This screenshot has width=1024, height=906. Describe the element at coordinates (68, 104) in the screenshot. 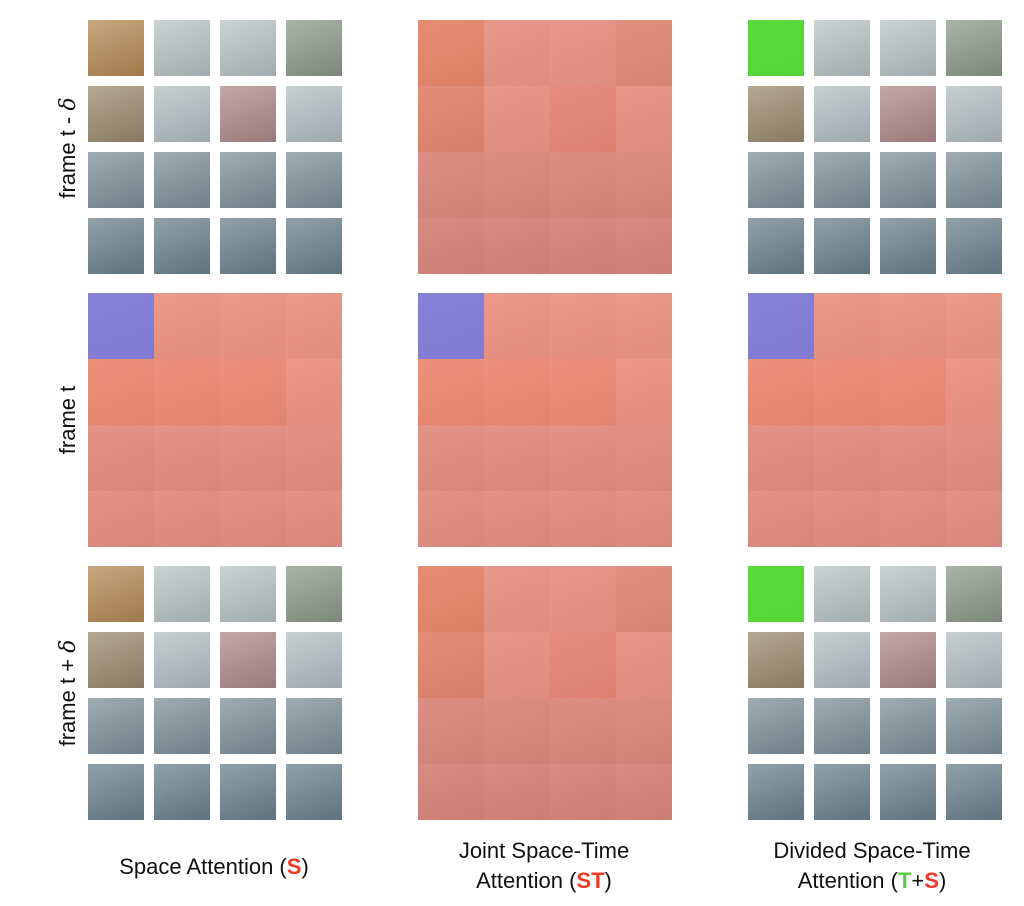

I see `delta-symbol: δ` at that location.